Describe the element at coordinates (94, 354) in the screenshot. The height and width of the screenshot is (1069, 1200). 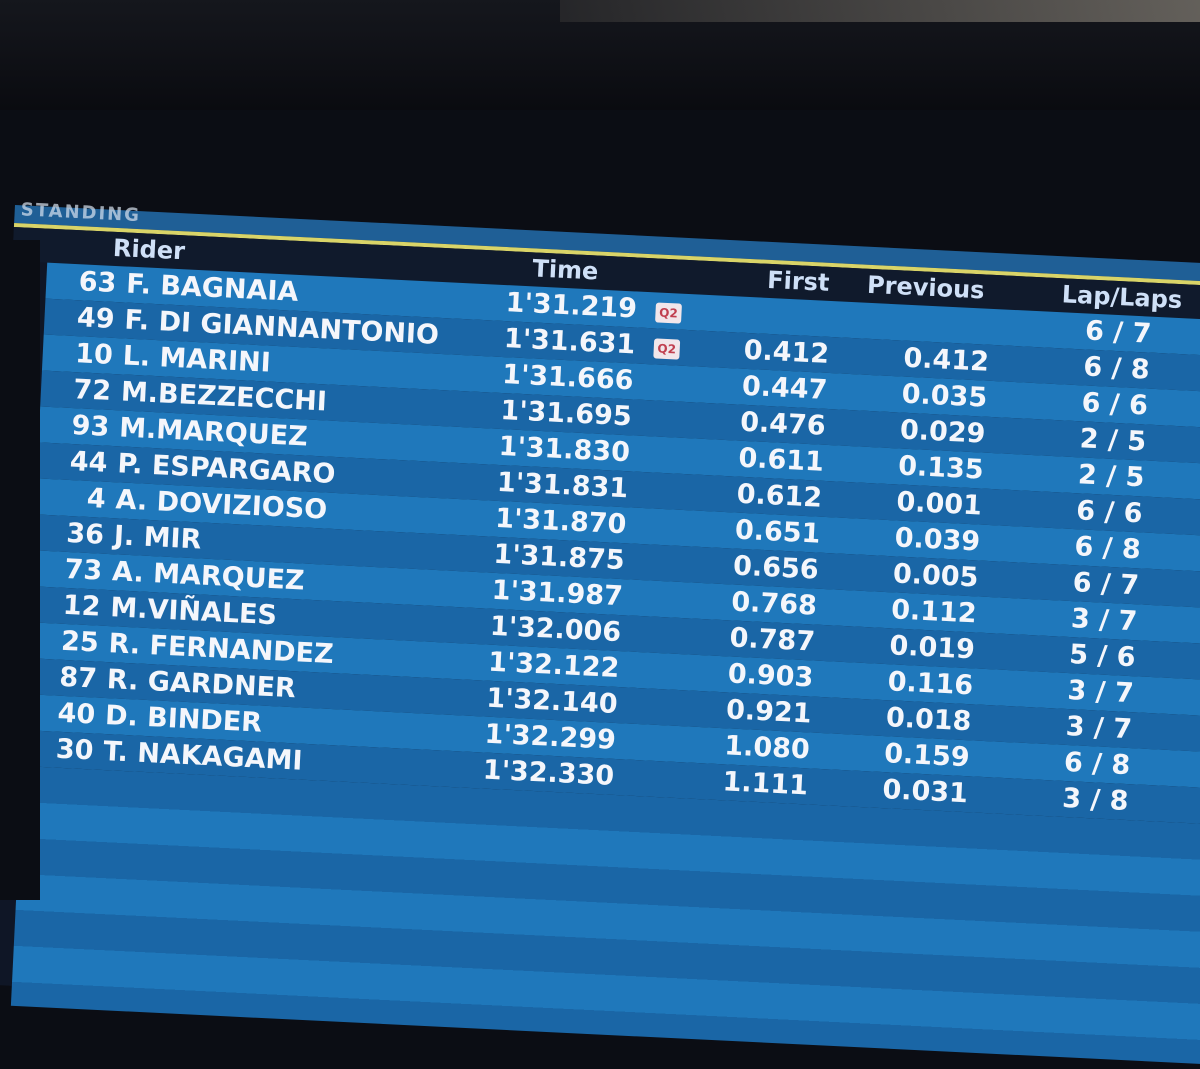
I see `rider-number: 10` at that location.